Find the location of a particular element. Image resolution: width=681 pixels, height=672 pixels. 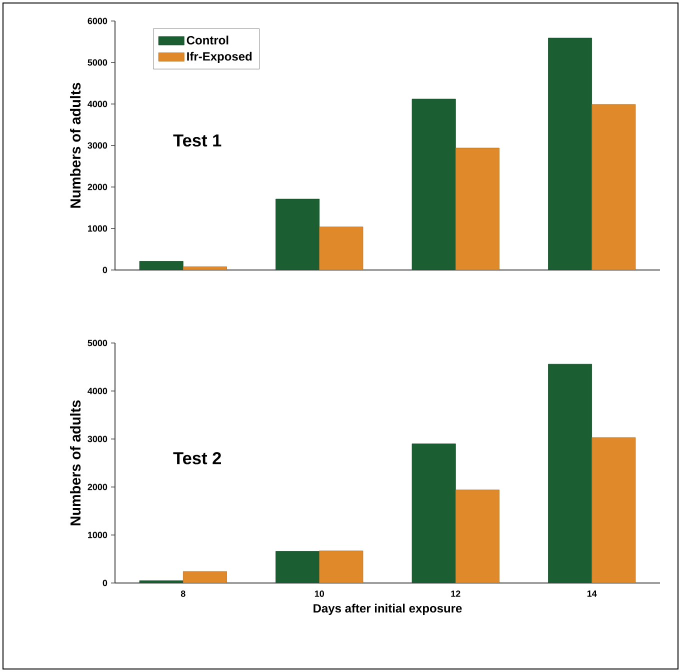

x-tick-label: 10 is located at coordinates (319, 593).